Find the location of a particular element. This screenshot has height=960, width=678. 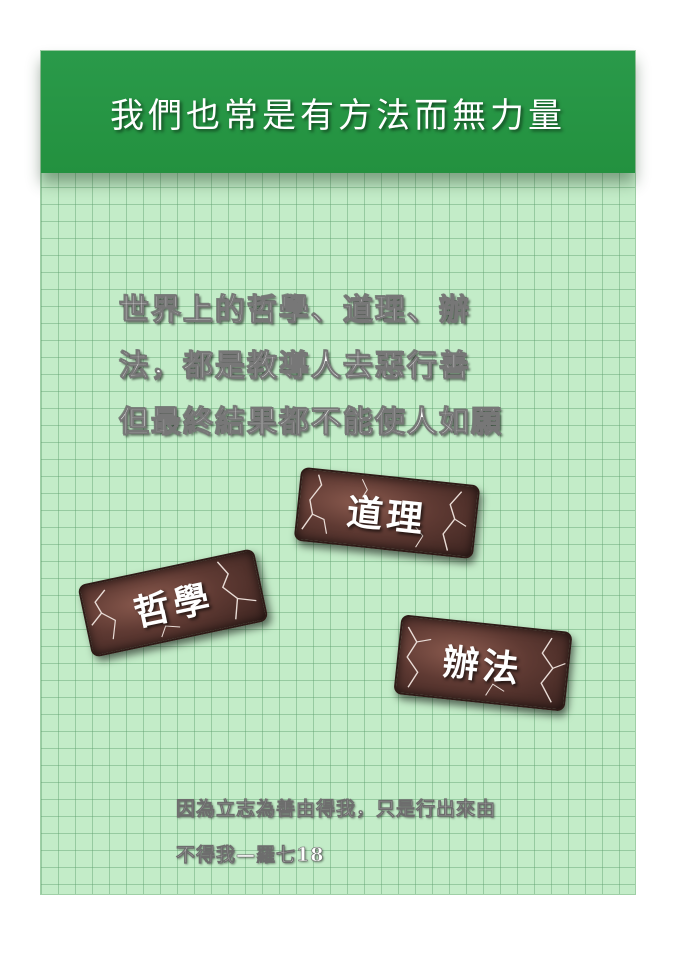

verse-line-2: 不得我—羅七18 is located at coordinates (250, 855).